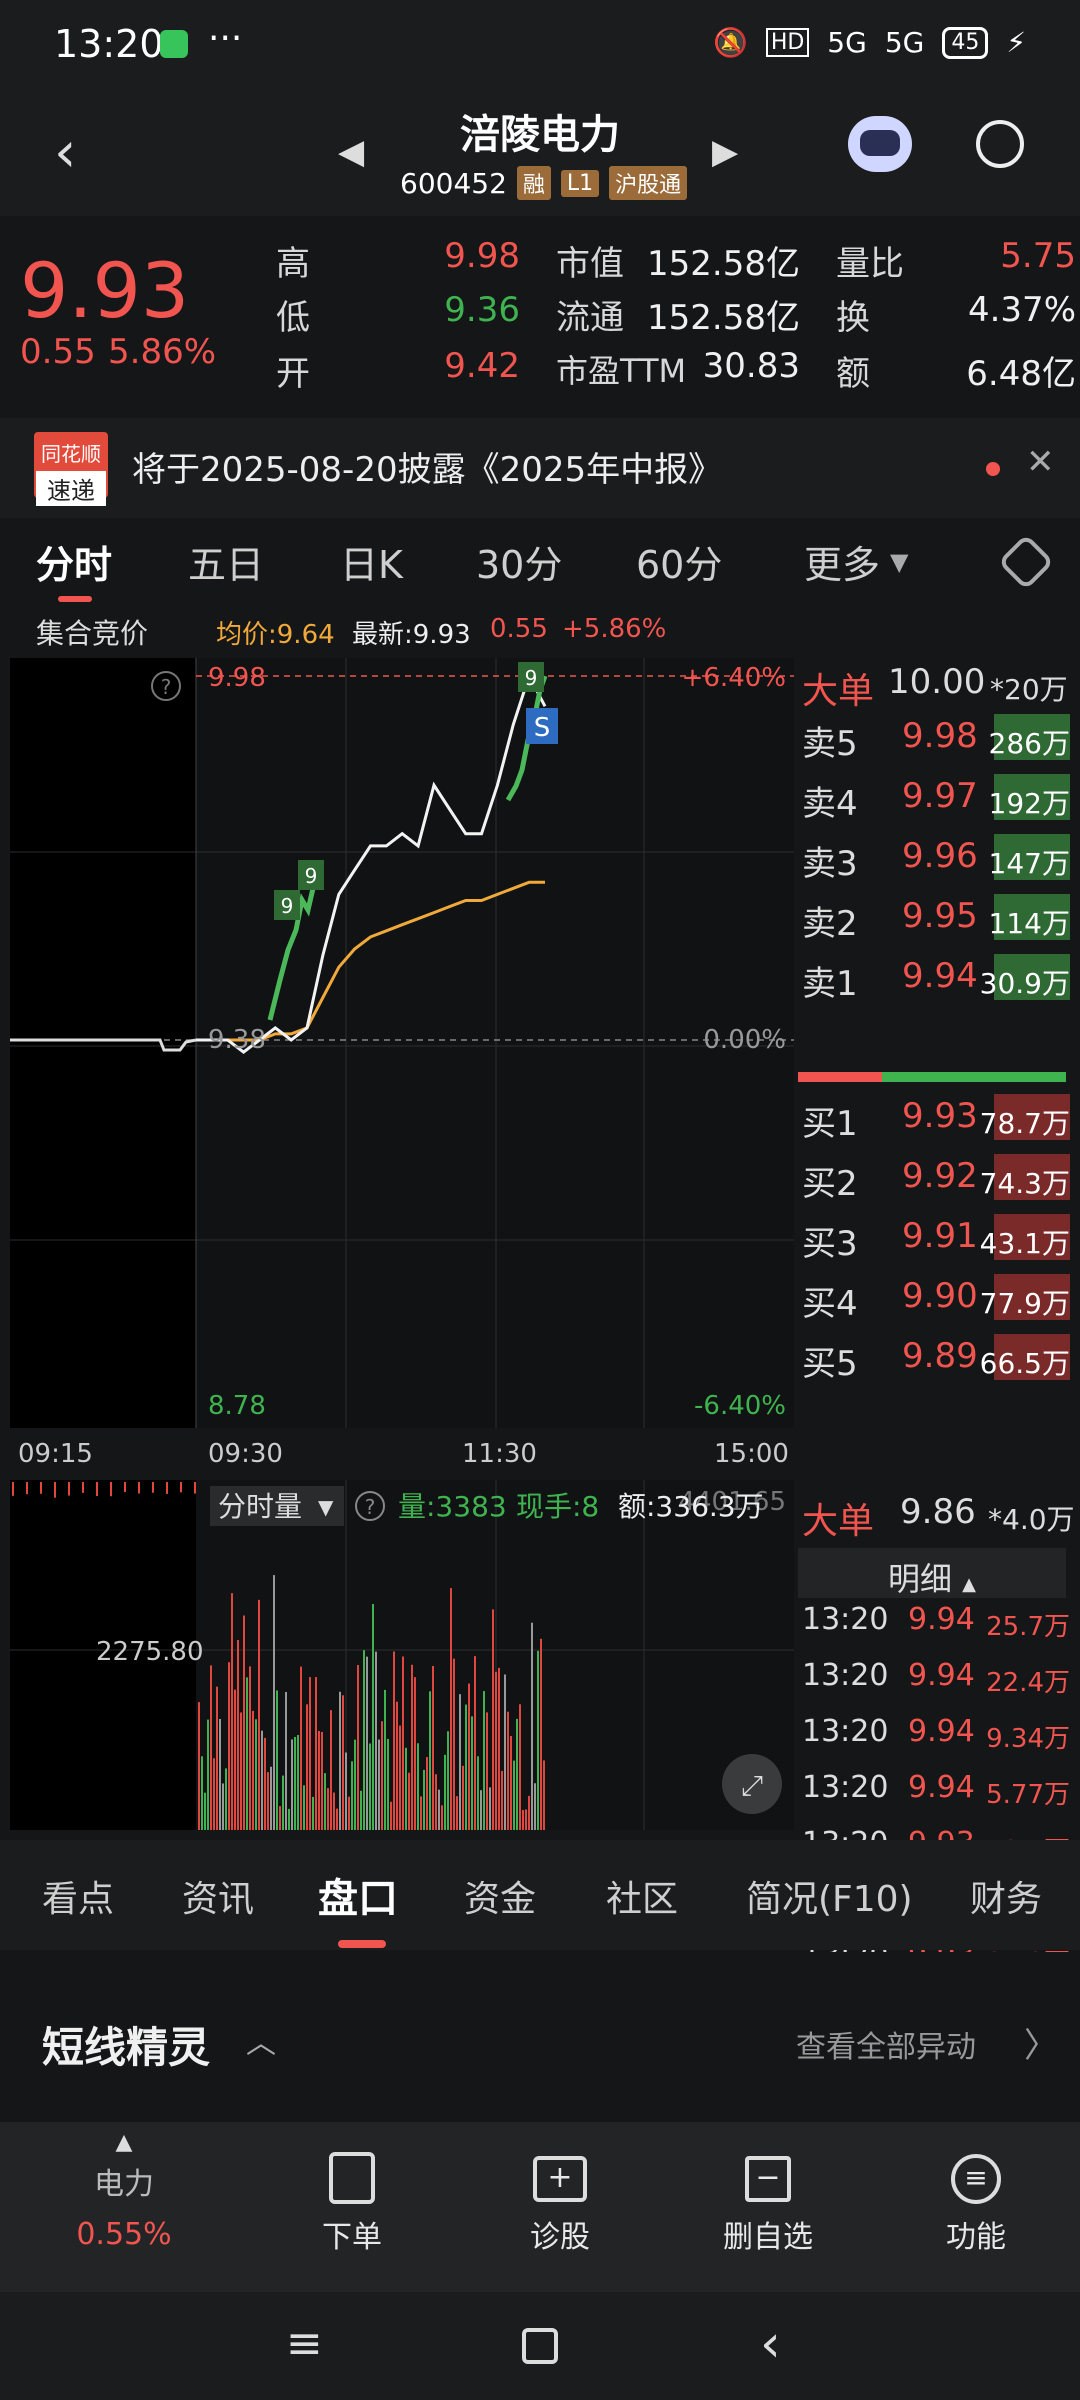 This screenshot has width=1080, height=2400. I want to click on tab-news: 资讯, so click(218, 1899).